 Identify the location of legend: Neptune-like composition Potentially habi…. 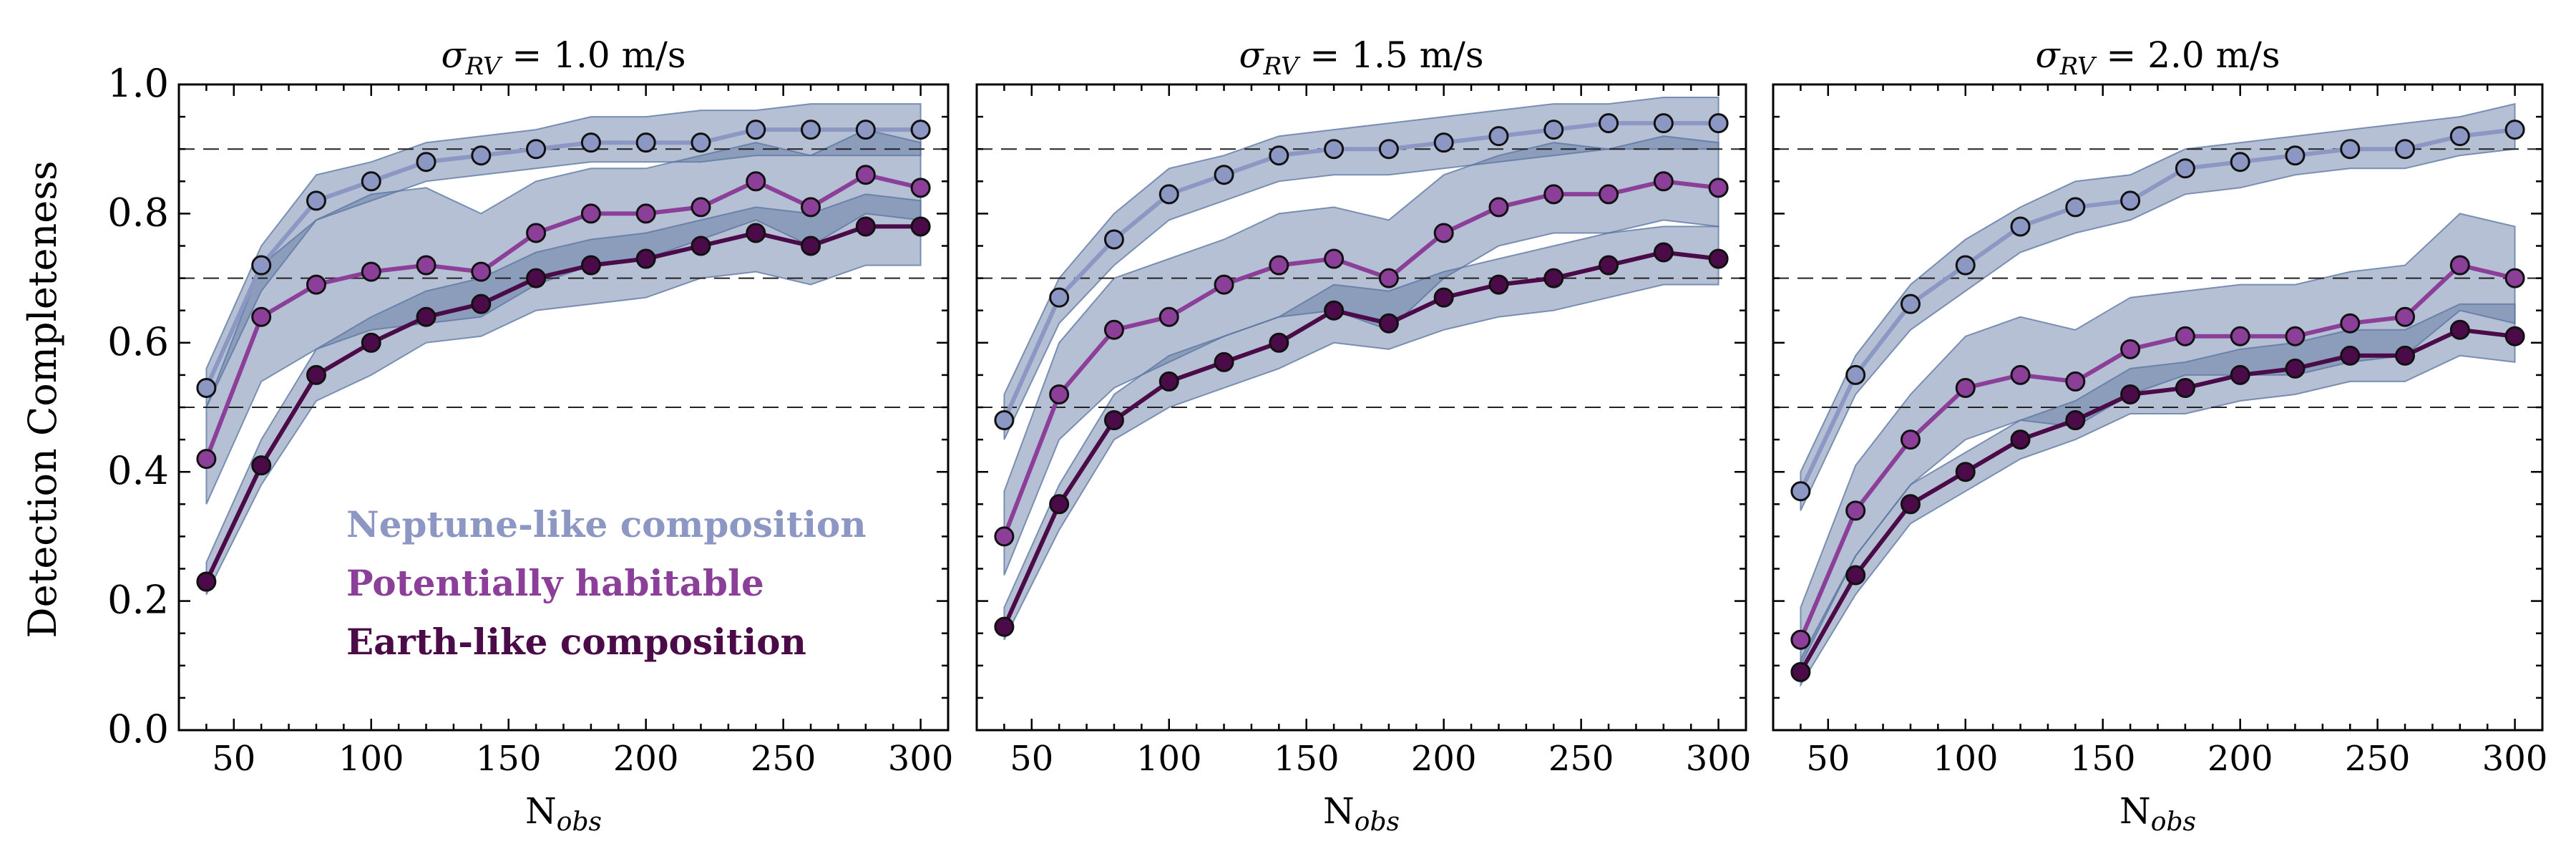
(606, 583).